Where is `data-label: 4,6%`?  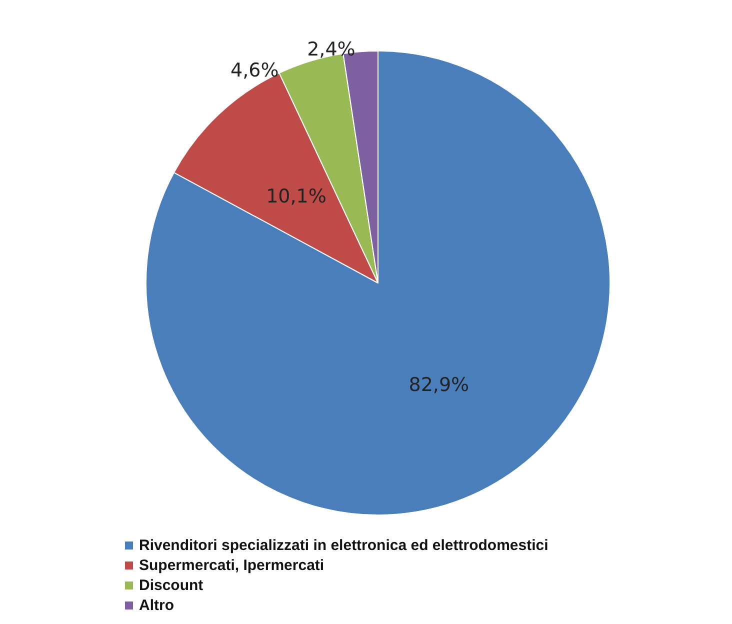 data-label: 4,6% is located at coordinates (254, 71).